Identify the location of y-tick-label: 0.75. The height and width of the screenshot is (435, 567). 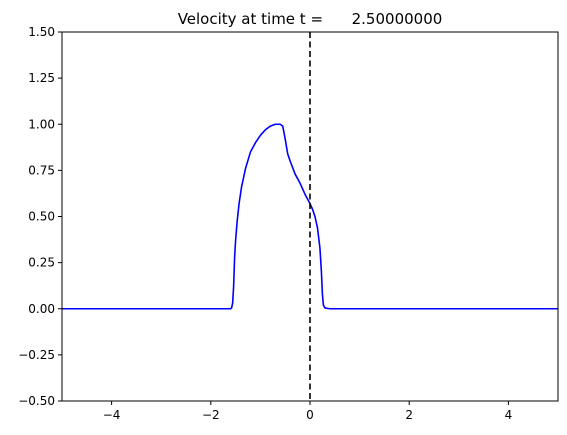
(41, 170).